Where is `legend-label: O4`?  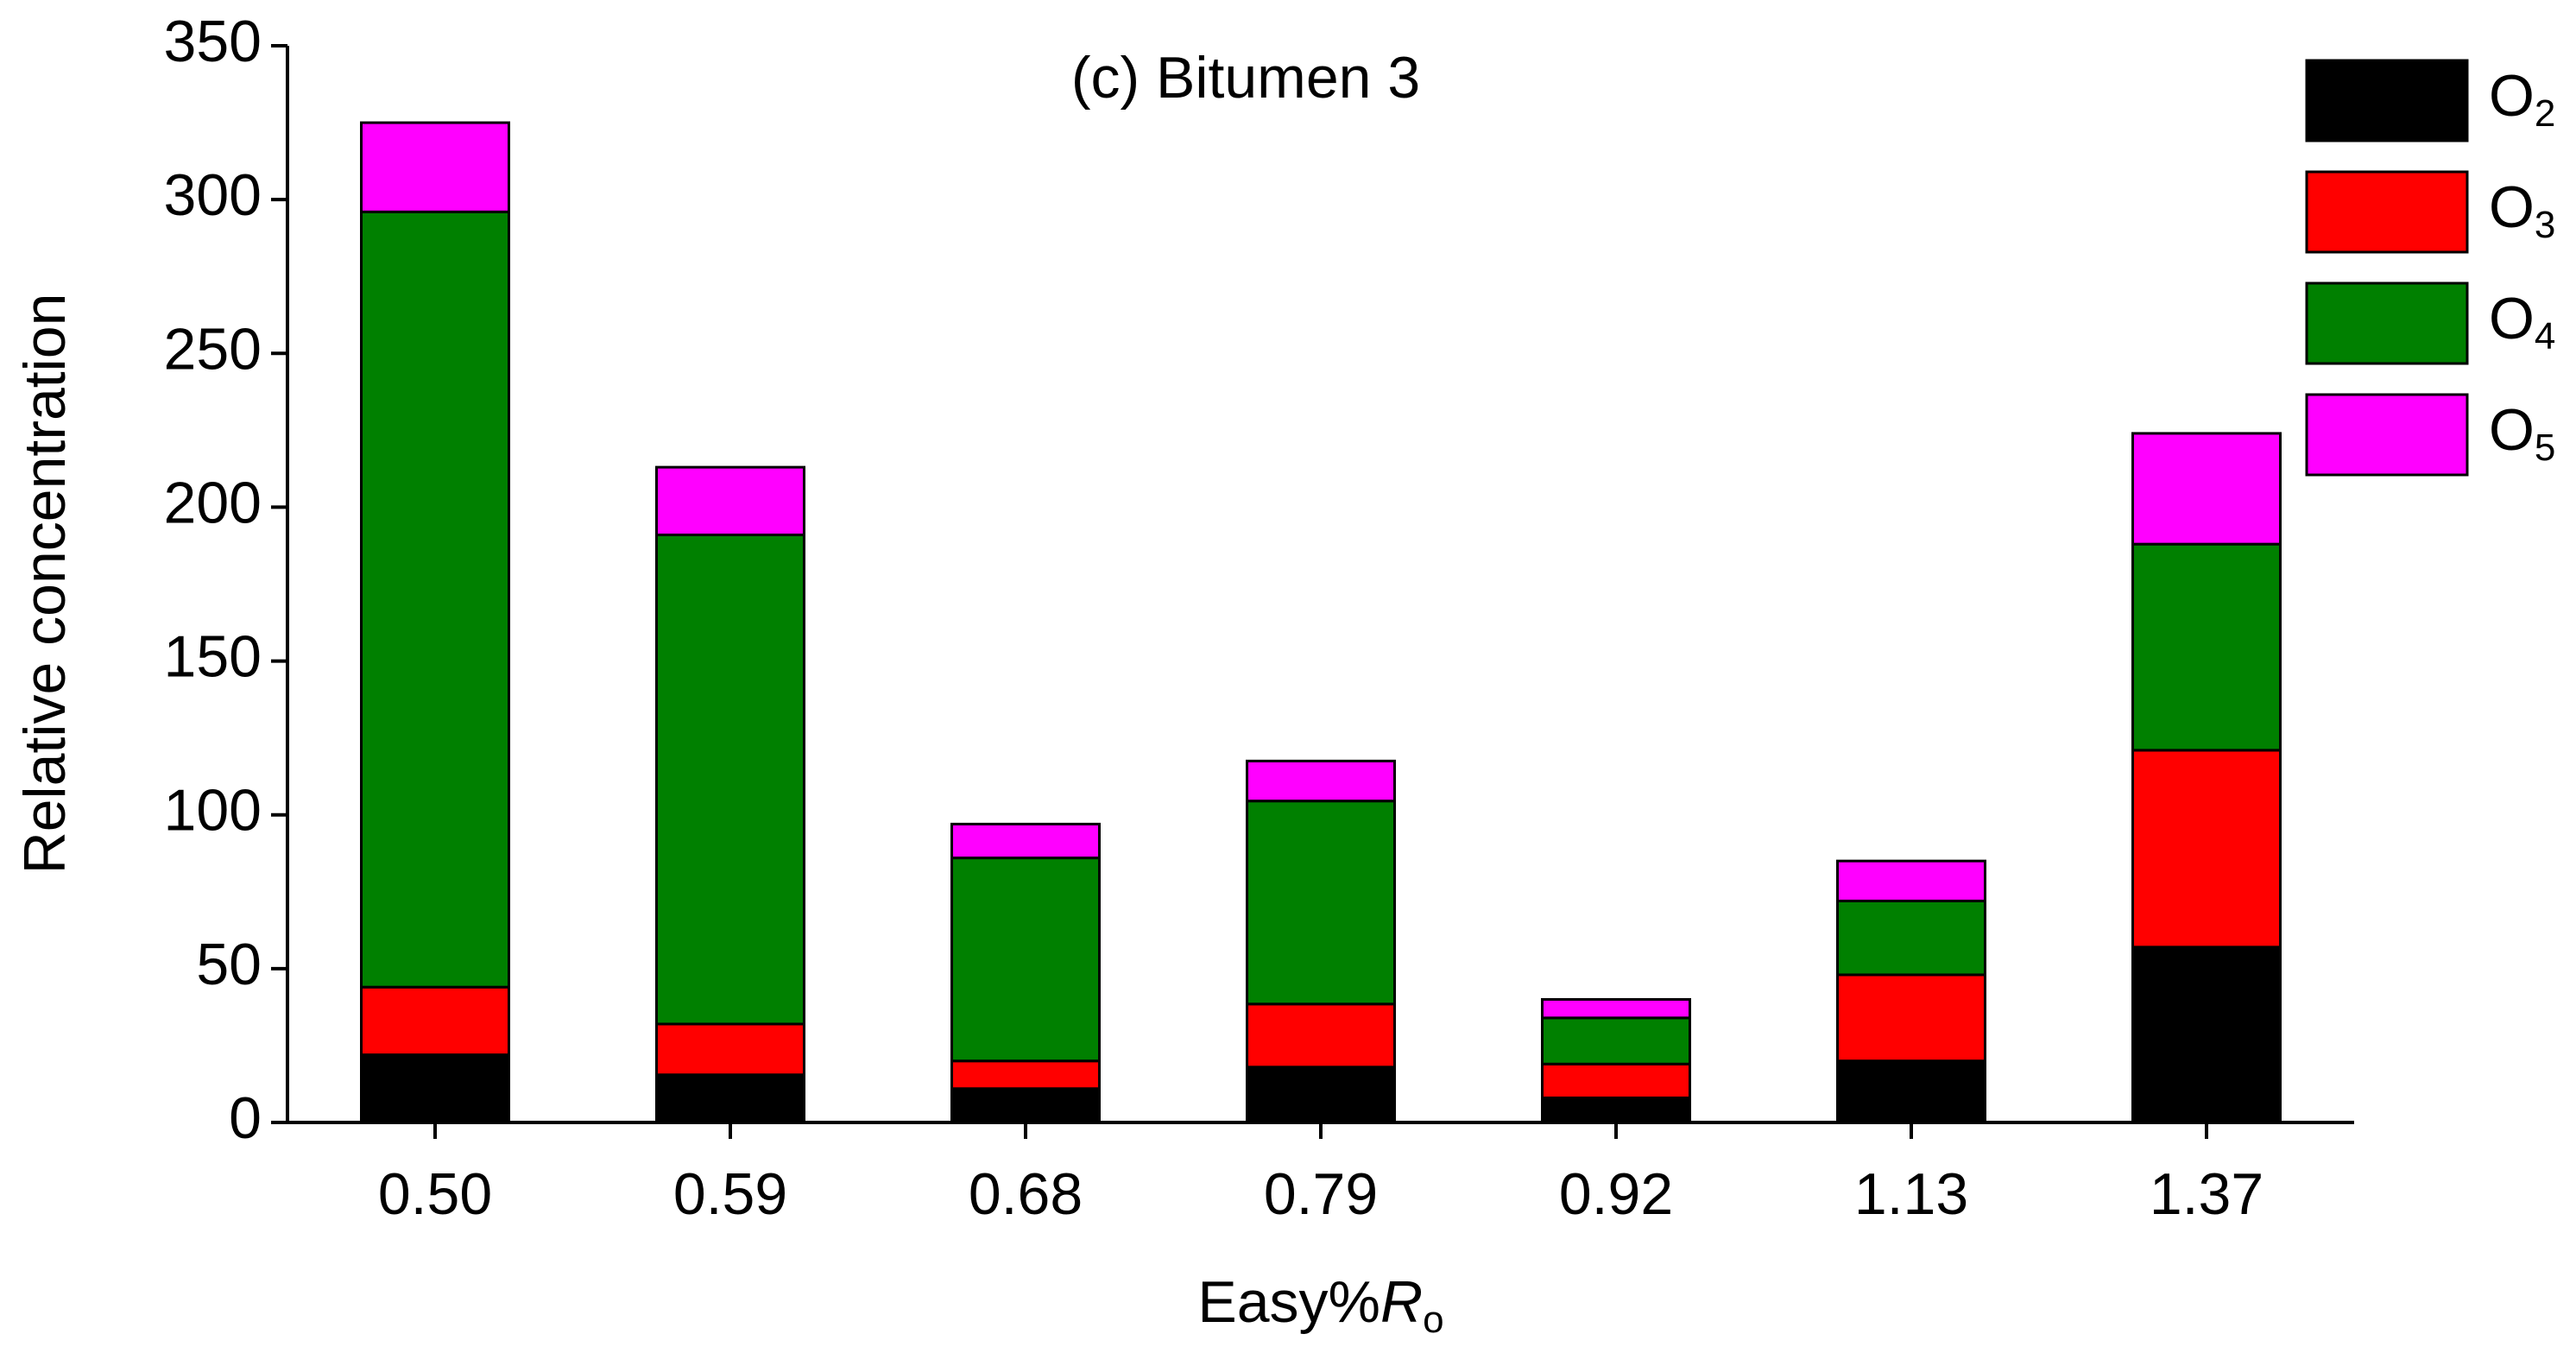
legend-label: O4 is located at coordinates (2522, 321).